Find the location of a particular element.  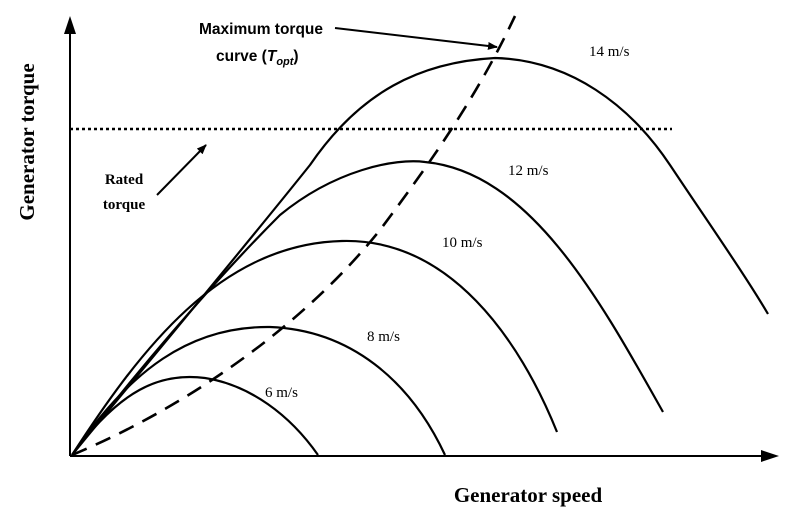

rated-torque-arrow is located at coordinates (181, 170).